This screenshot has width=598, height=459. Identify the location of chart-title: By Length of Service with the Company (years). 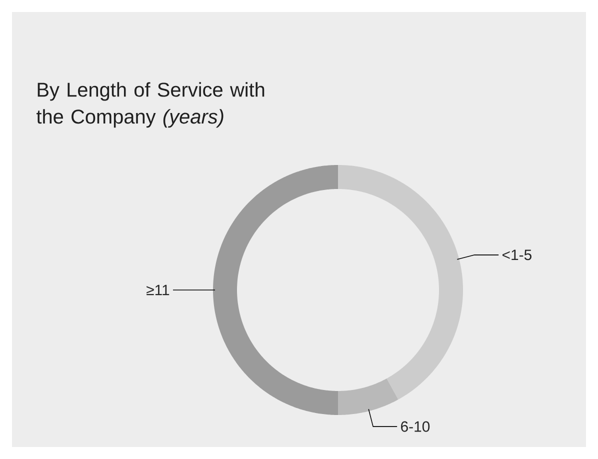
(150, 105).